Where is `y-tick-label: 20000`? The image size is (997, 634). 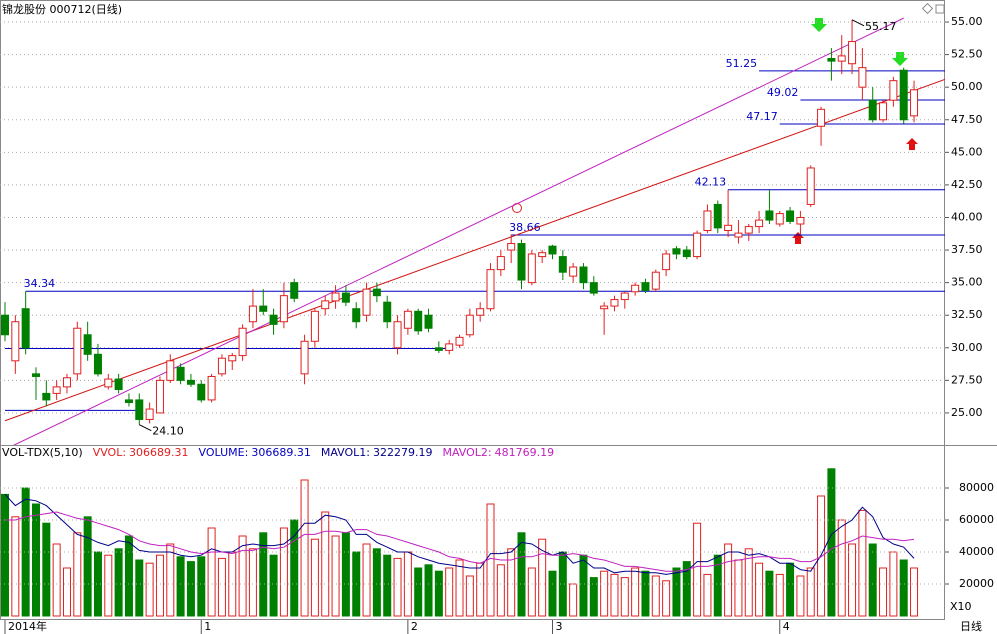
y-tick-label: 20000 is located at coordinates (976, 583).